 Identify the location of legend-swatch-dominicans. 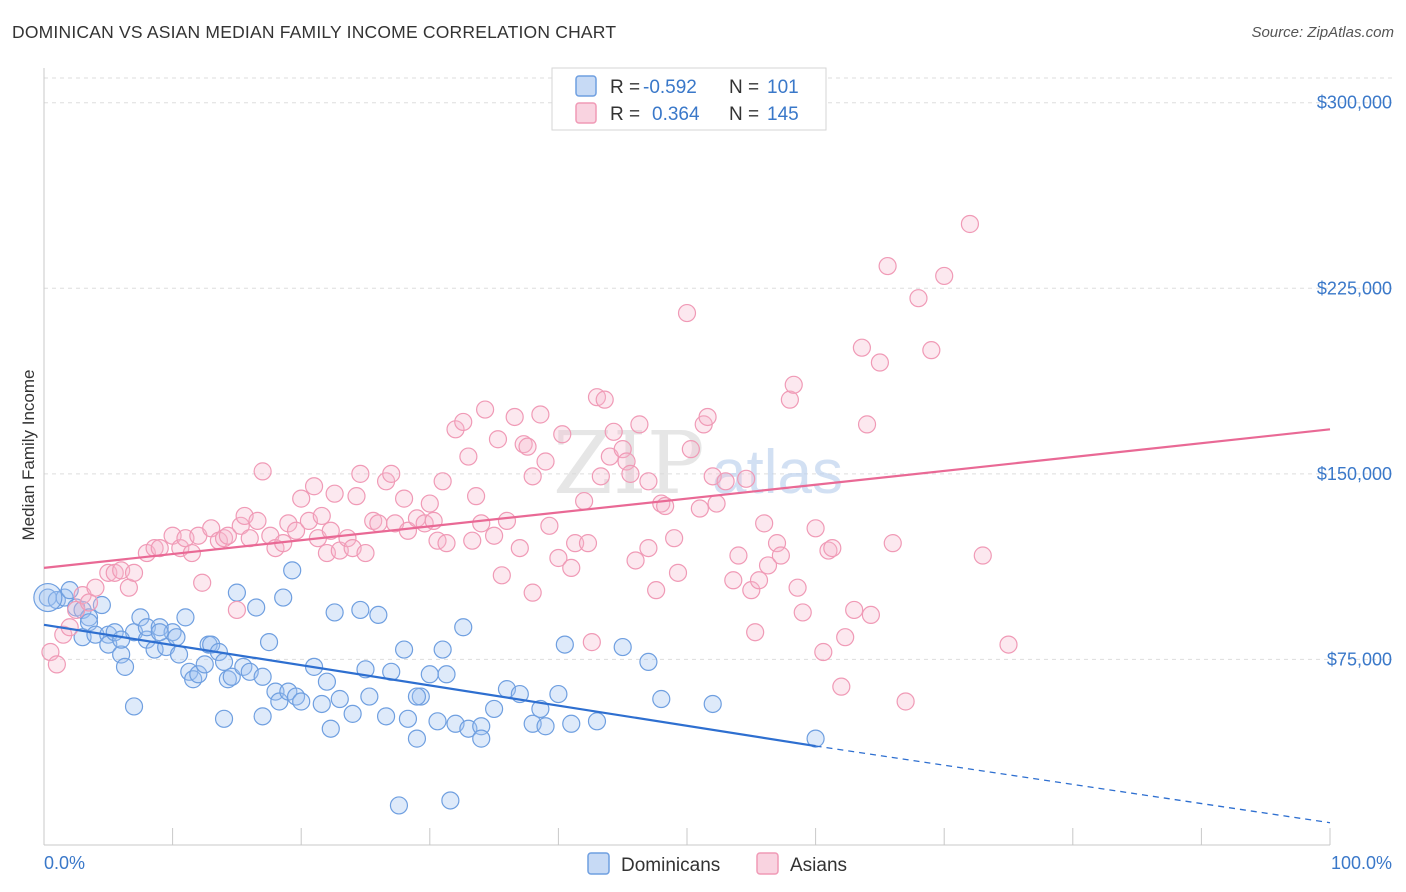
(586, 86).